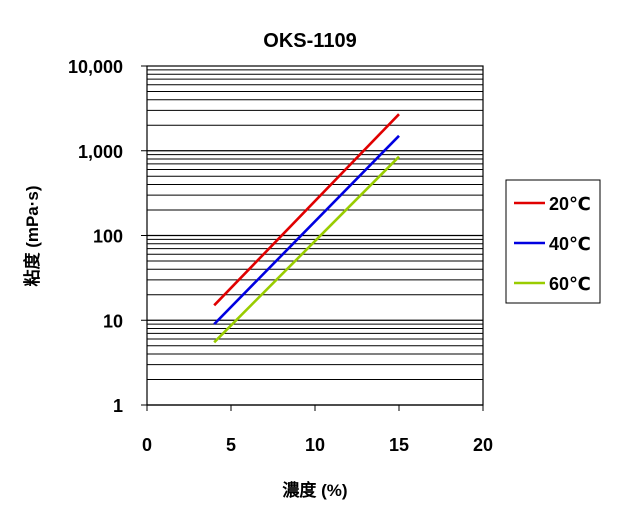 The height and width of the screenshot is (520, 620). Describe the element at coordinates (118, 406) in the screenshot. I see `y-tick-label: 1` at that location.